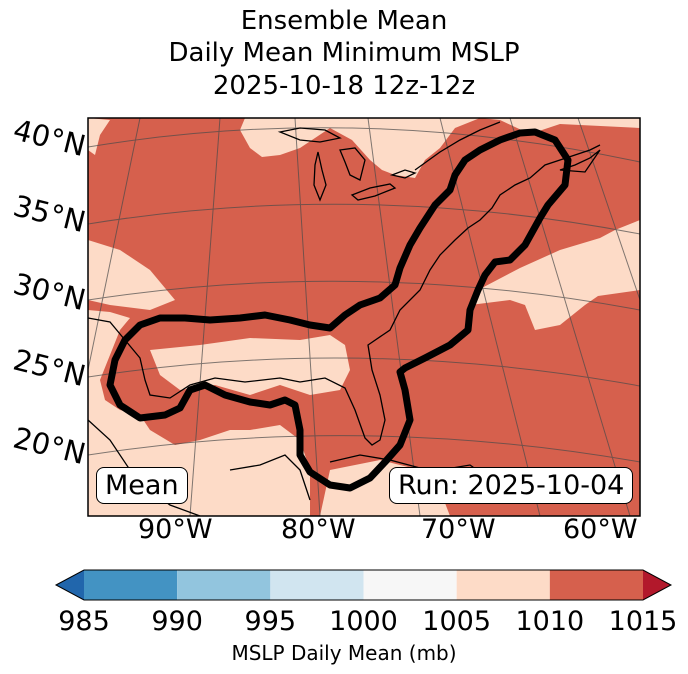  What do you see at coordinates (458, 529) in the screenshot?
I see `lon-label-70w: 70°W` at bounding box center [458, 529].